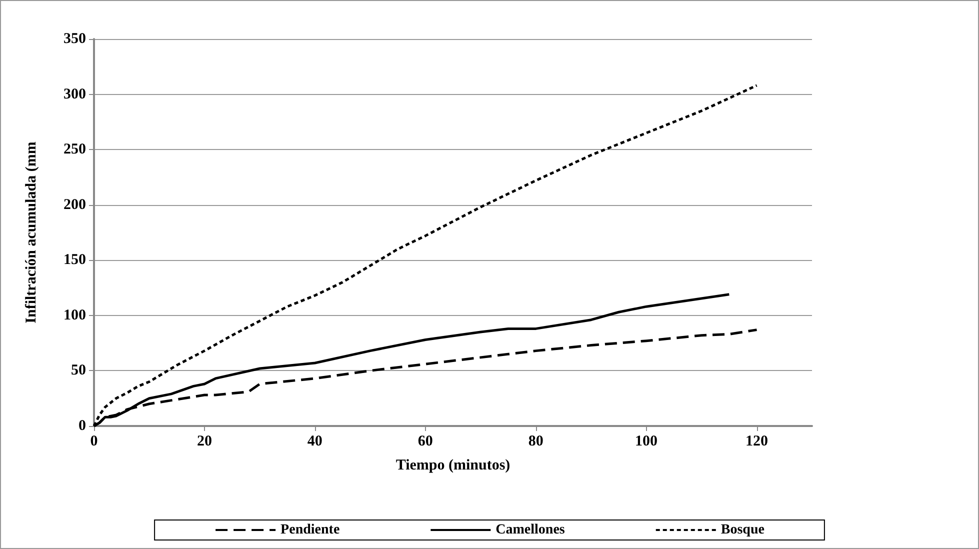 Image resolution: width=979 pixels, height=549 pixels. I want to click on y-tick-label: 50, so click(78, 370).